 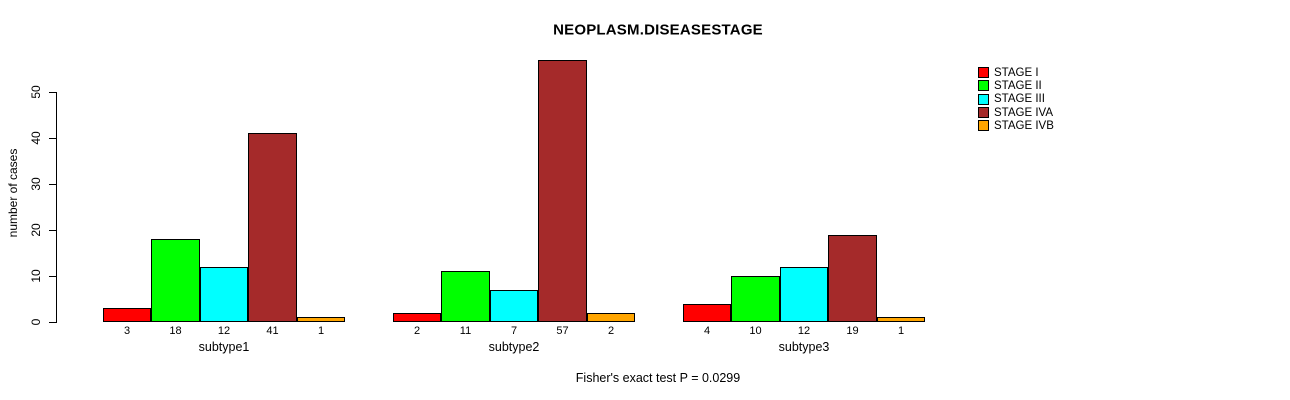 What do you see at coordinates (852, 331) in the screenshot?
I see `bar-value-label: 19` at bounding box center [852, 331].